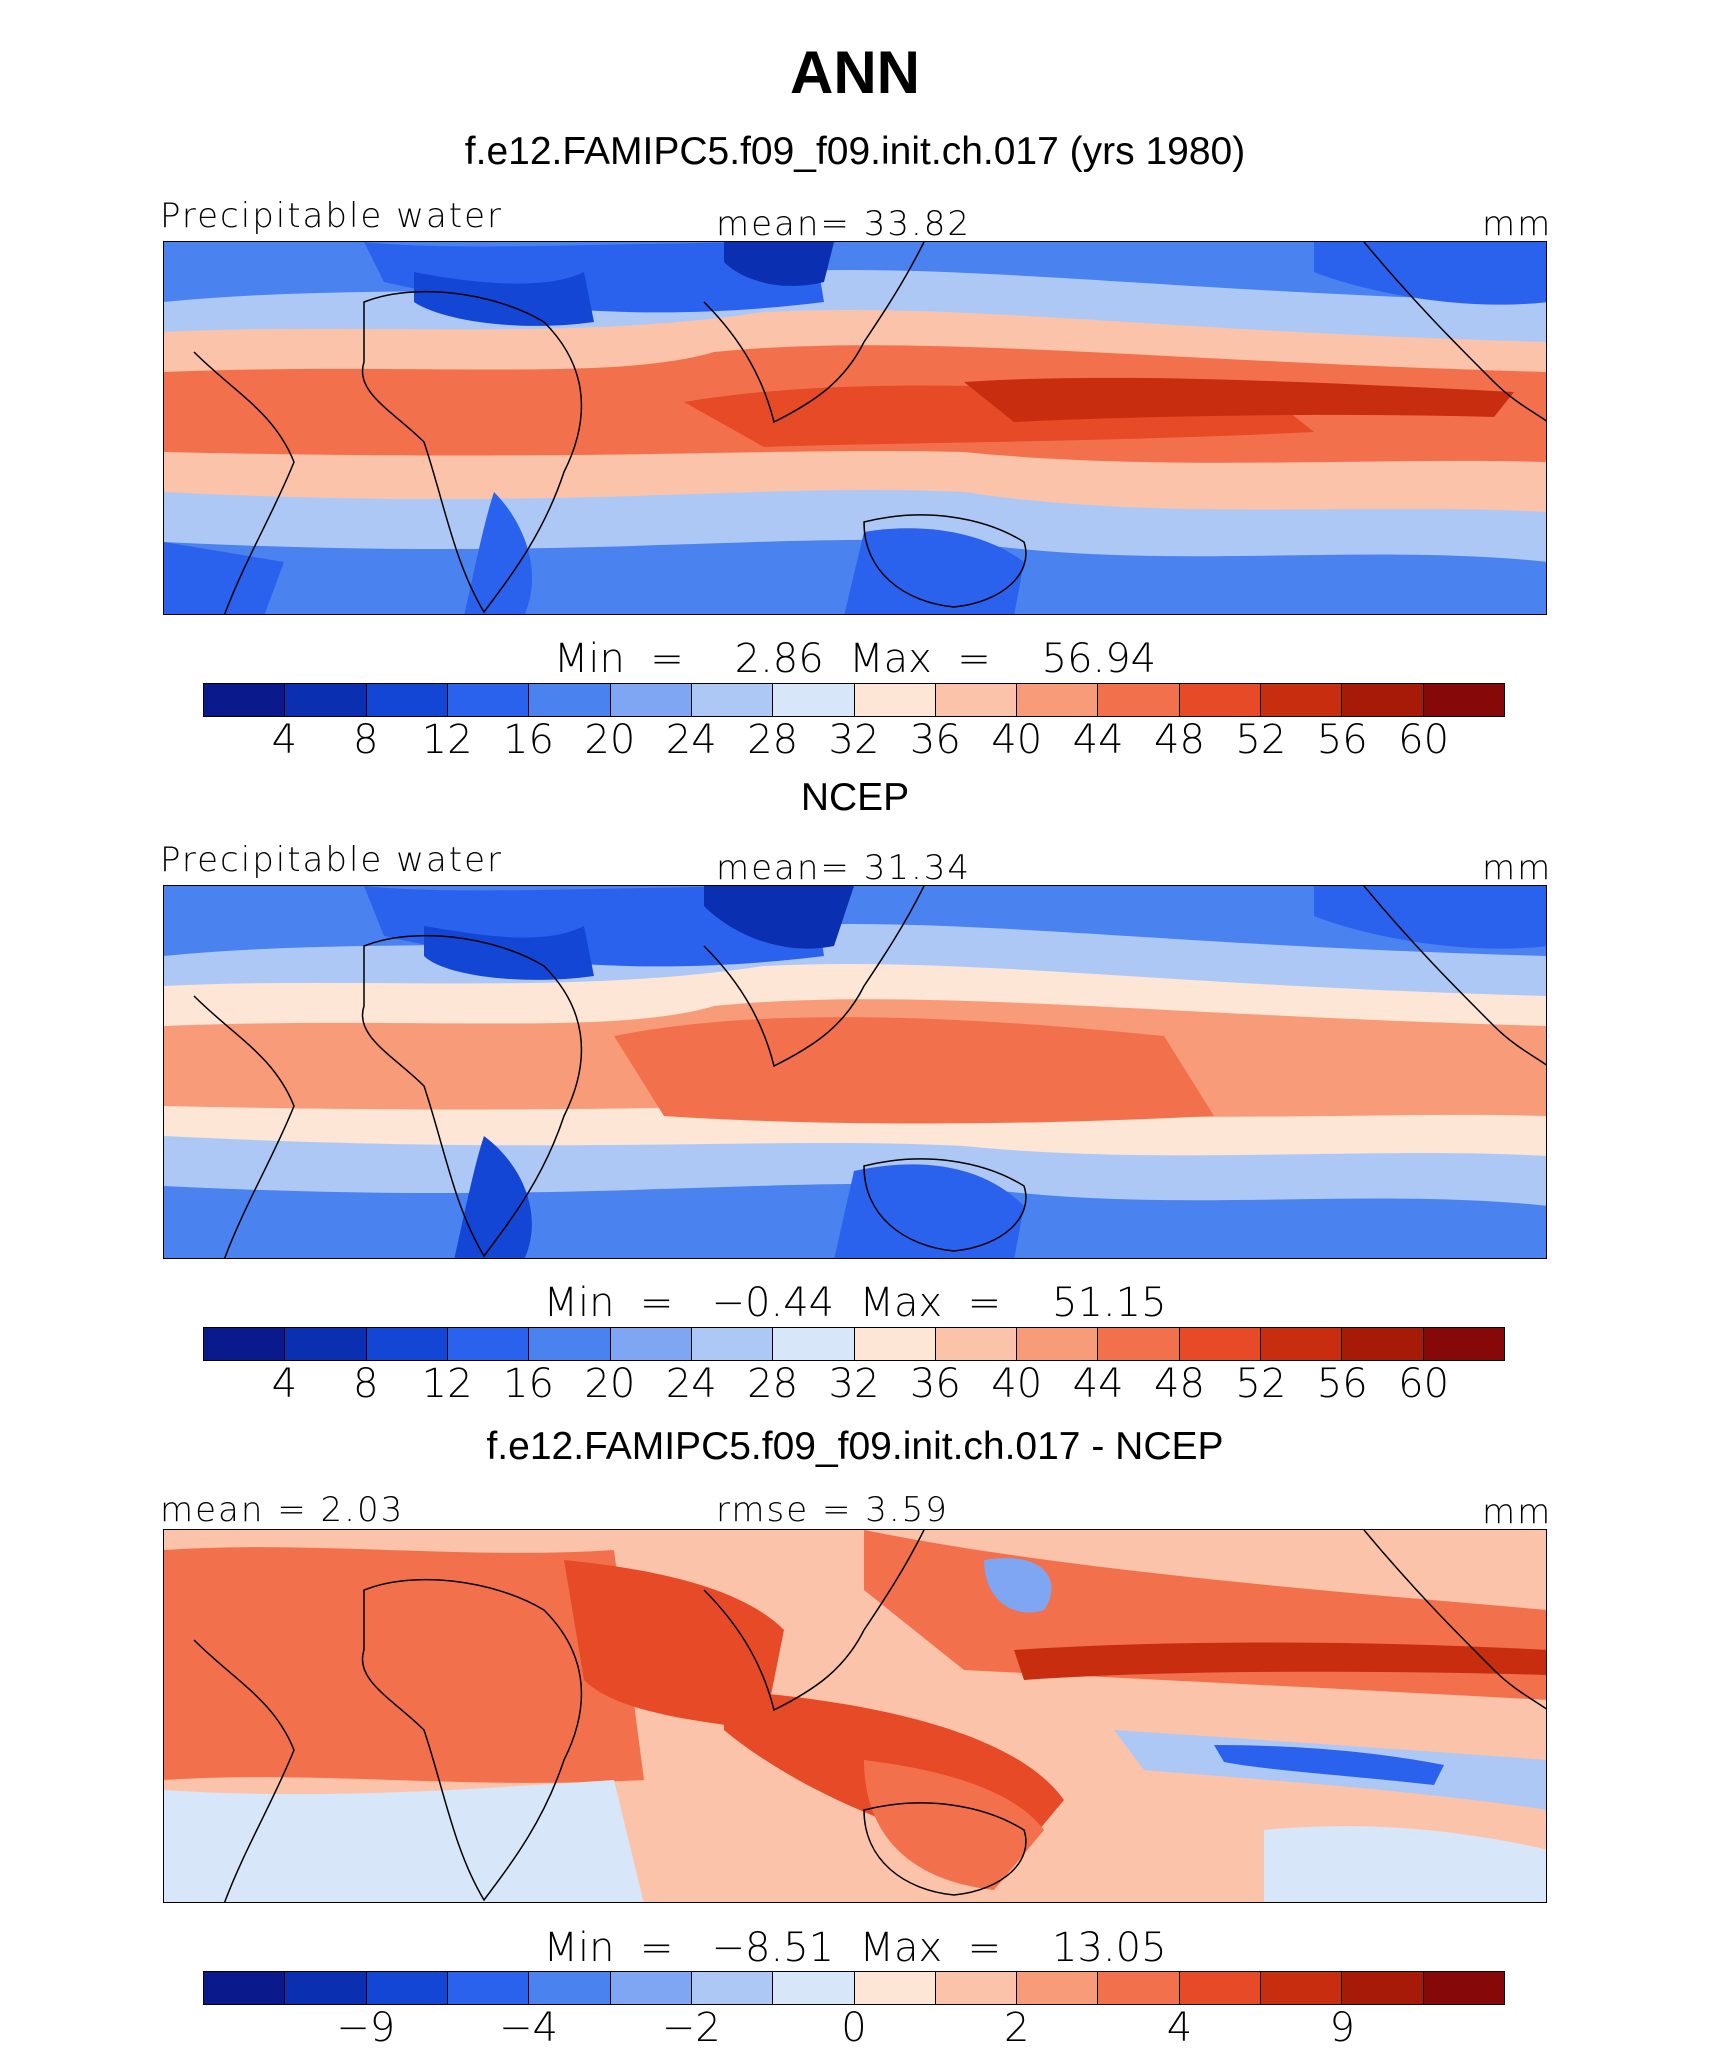 This screenshot has width=1710, height=2051. What do you see at coordinates (366, 2028) in the screenshot?
I see `colorbar-tick-label: −9` at bounding box center [366, 2028].